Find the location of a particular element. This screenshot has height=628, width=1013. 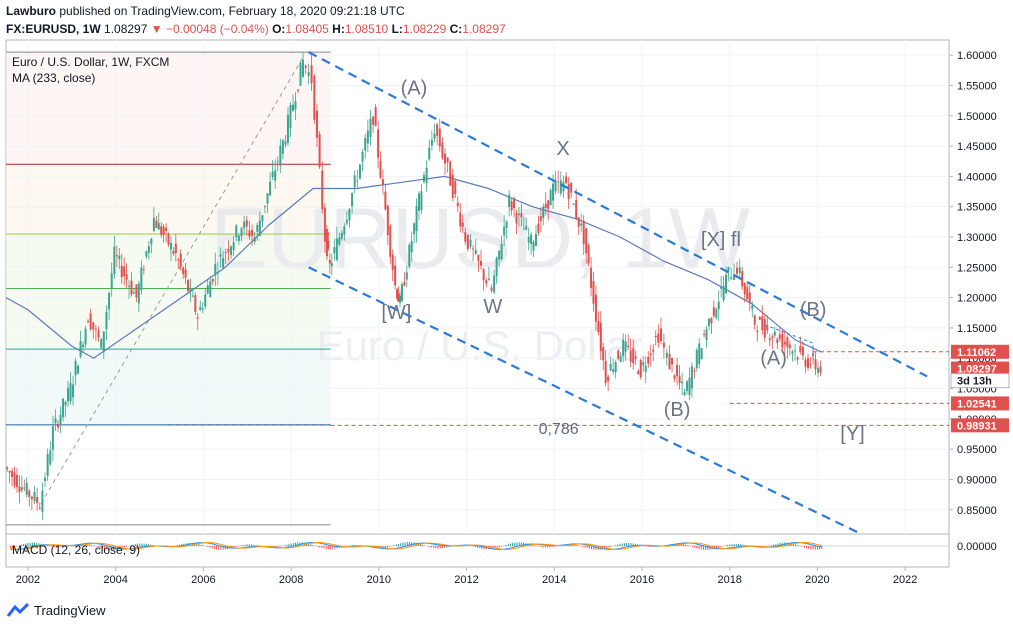

wave-label: [Y] is located at coordinates (852, 434).